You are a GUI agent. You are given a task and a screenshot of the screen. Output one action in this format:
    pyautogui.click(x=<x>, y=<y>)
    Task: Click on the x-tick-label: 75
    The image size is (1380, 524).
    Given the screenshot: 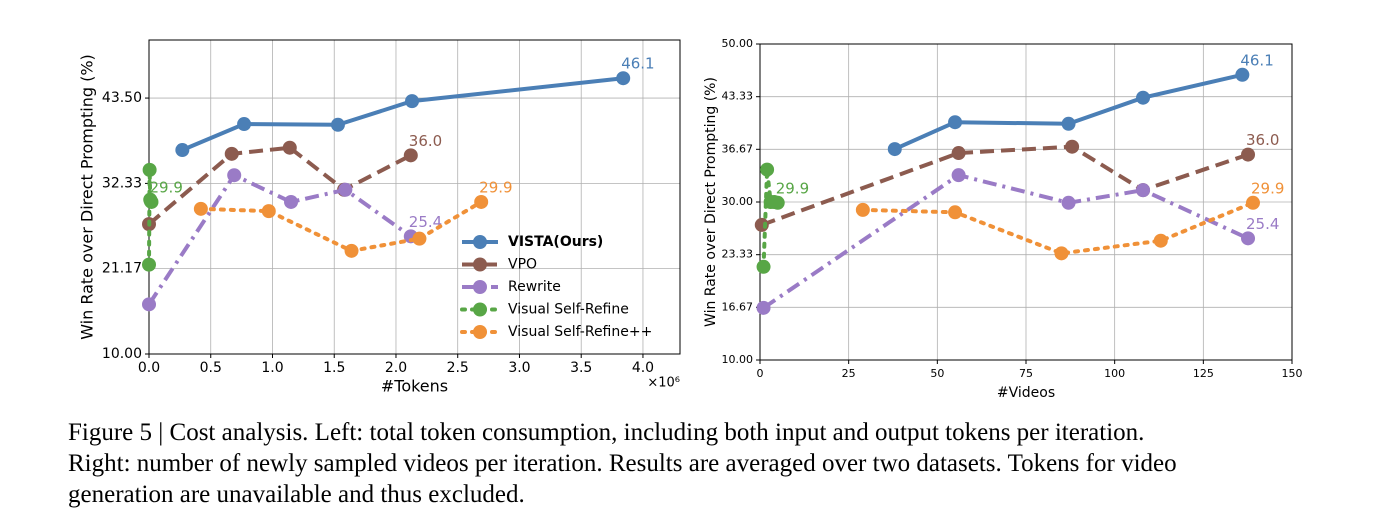 What is the action you would take?
    pyautogui.click(x=1026, y=373)
    